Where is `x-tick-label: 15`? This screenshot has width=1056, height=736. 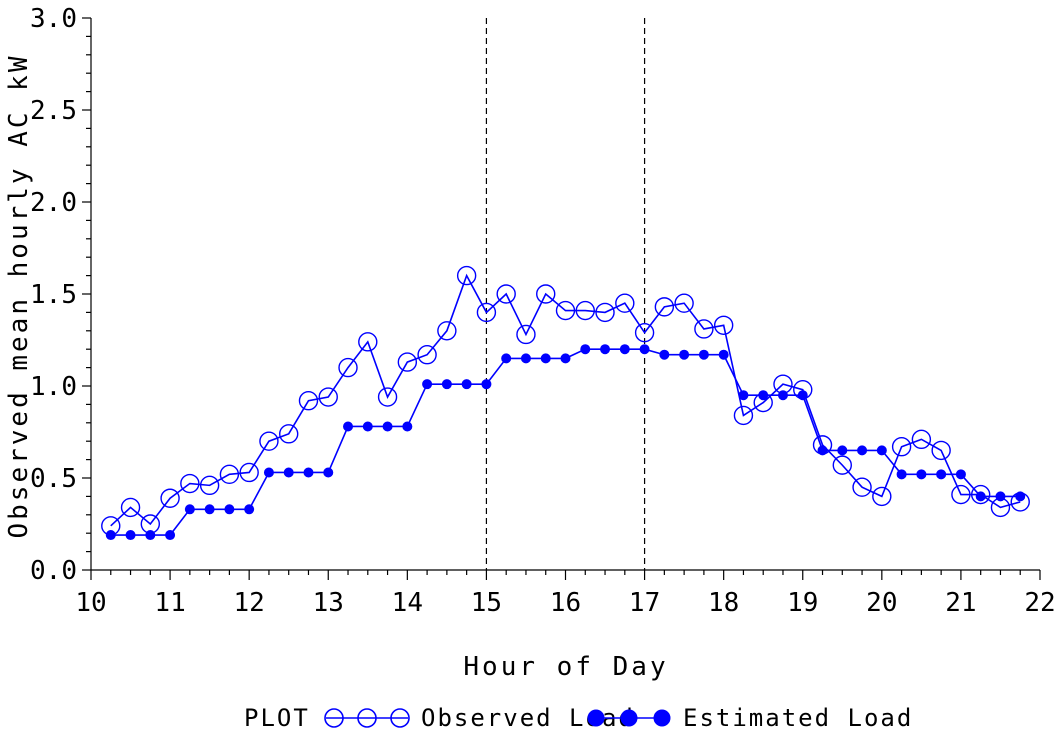
x-tick-label: 15 is located at coordinates (486, 603).